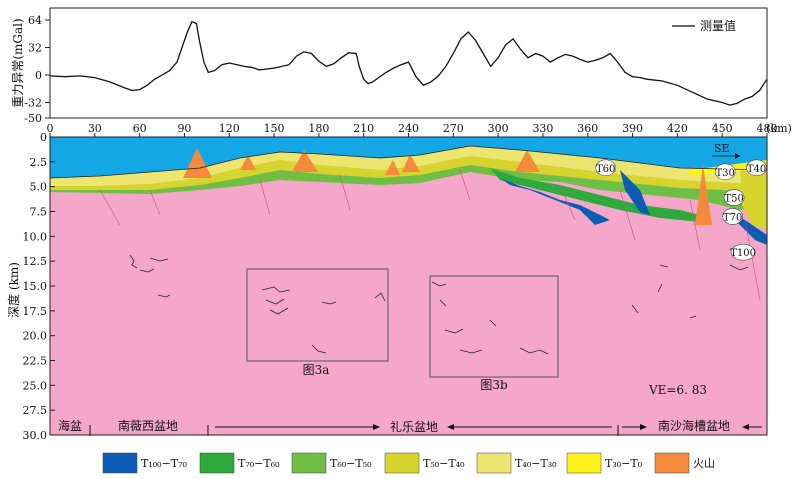 The image size is (803, 479). What do you see at coordinates (536, 463) in the screenshot?
I see `legend-label: T₄₀−T₃₀` at bounding box center [536, 463].